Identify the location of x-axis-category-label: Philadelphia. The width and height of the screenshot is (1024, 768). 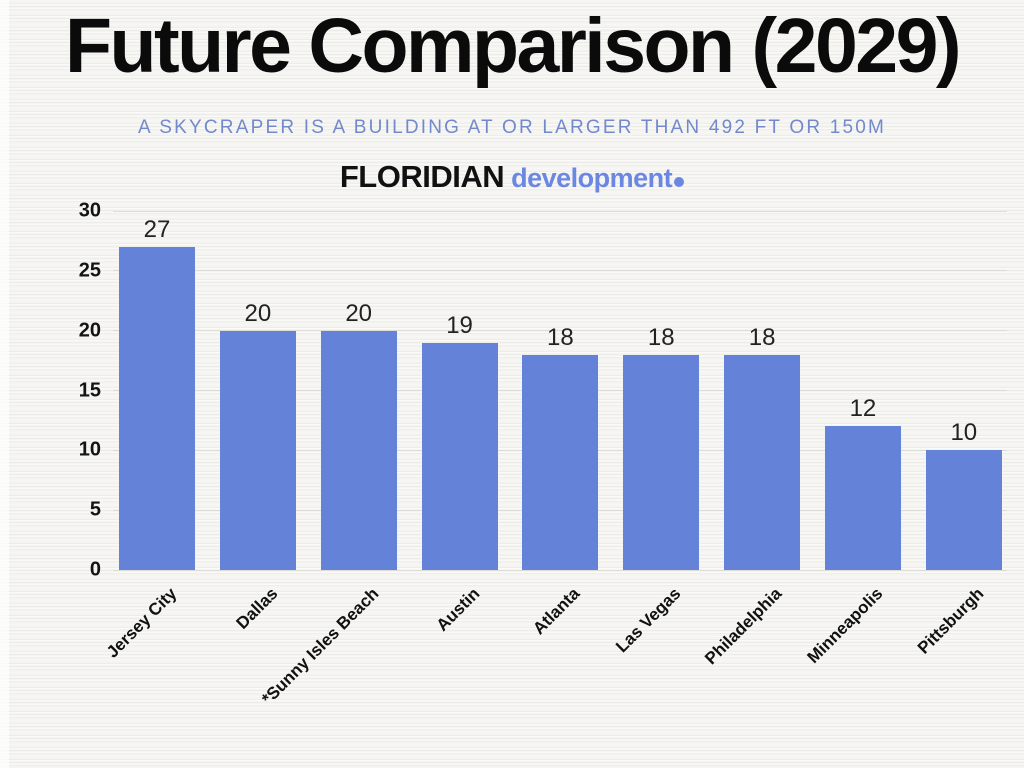
(743, 626).